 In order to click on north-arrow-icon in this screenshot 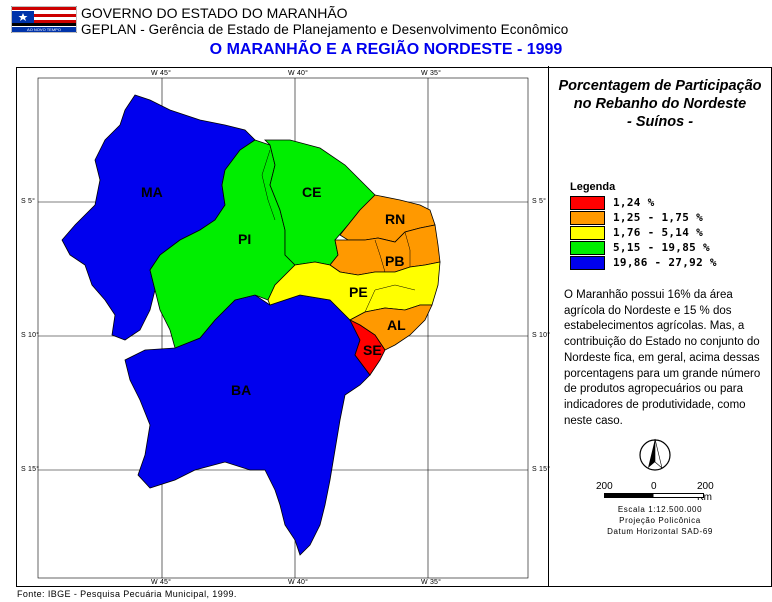, I will do `click(655, 454)`.